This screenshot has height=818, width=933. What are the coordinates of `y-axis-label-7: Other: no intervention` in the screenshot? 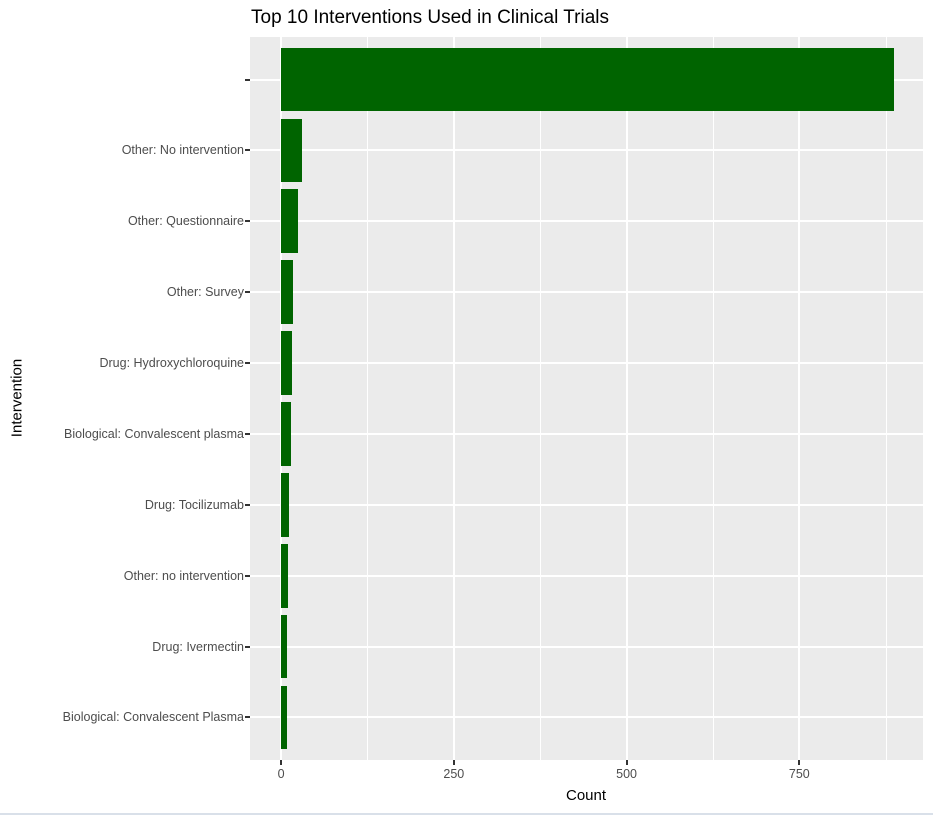 It's located at (183, 575).